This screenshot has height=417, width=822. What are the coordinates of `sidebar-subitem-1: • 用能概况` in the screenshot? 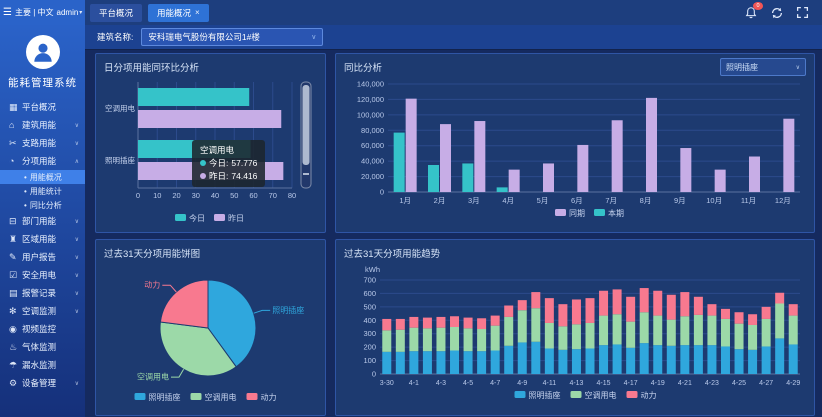 It's located at (42, 177).